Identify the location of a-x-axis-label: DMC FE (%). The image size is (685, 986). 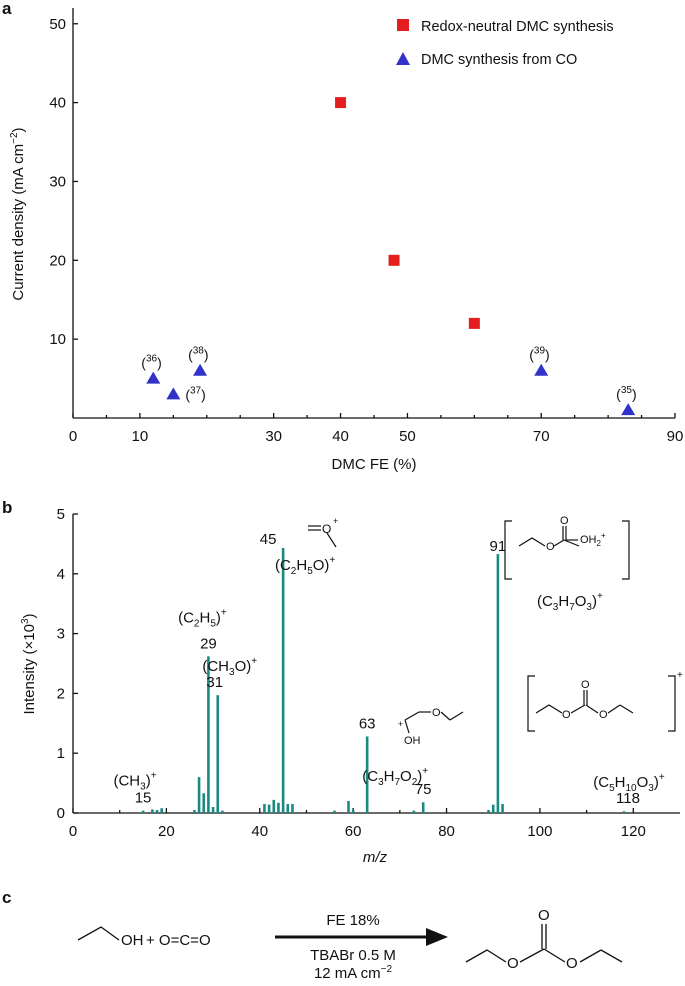
(374, 464).